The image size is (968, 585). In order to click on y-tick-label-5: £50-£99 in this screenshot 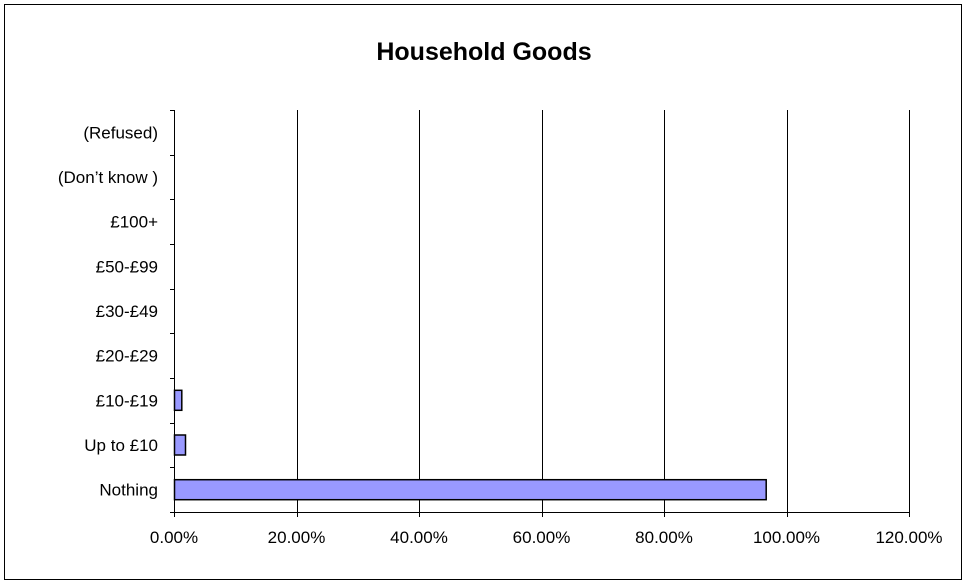, I will do `click(127, 266)`.